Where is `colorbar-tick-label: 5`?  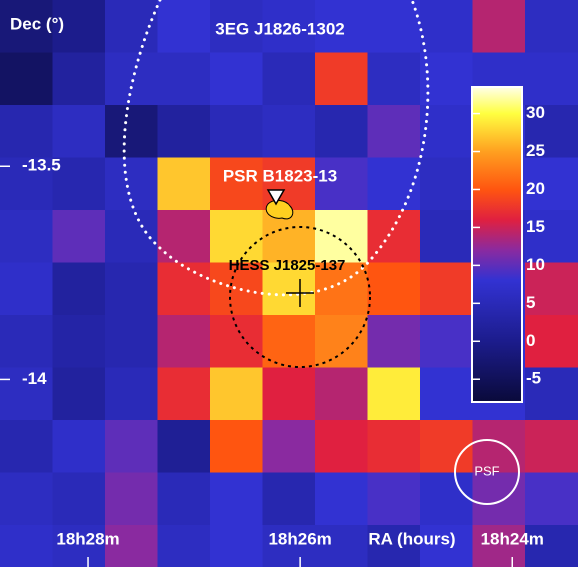
colorbar-tick-label: 5 is located at coordinates (530, 302).